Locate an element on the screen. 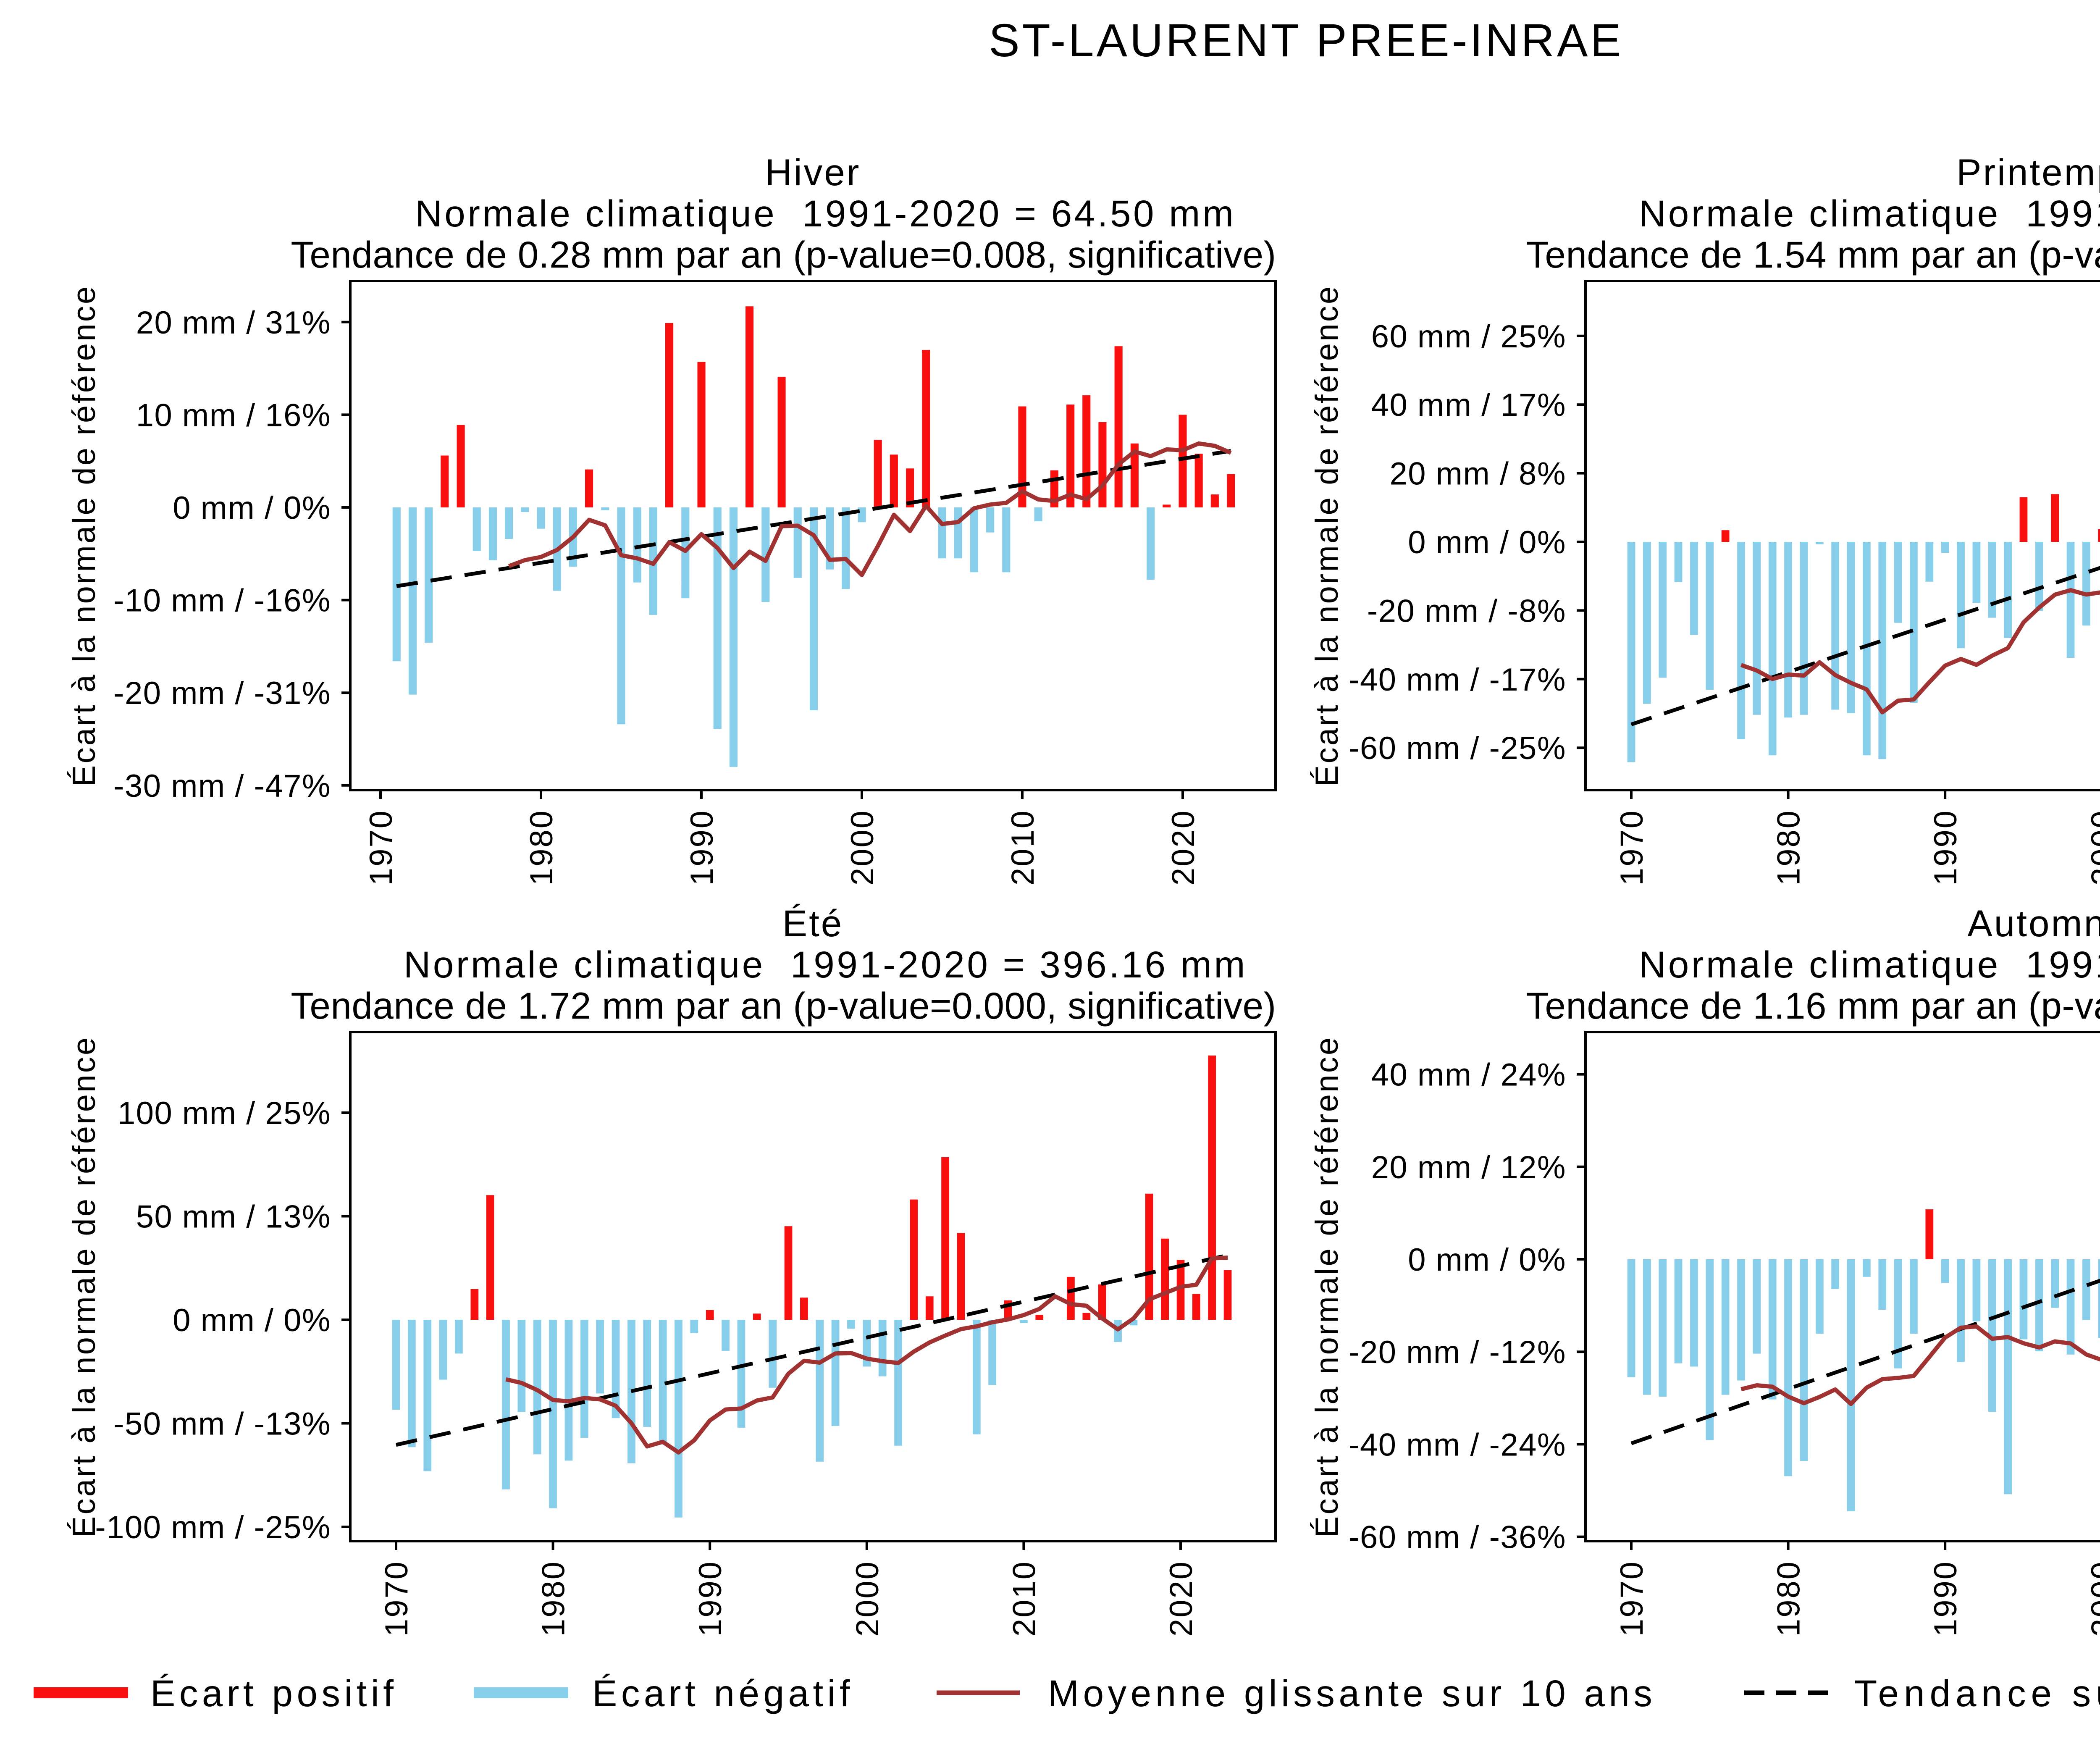 Image resolution: width=2100 pixels, height=1752 pixels. svg-text: -20 mm / -12% is located at coordinates (1457, 1352).